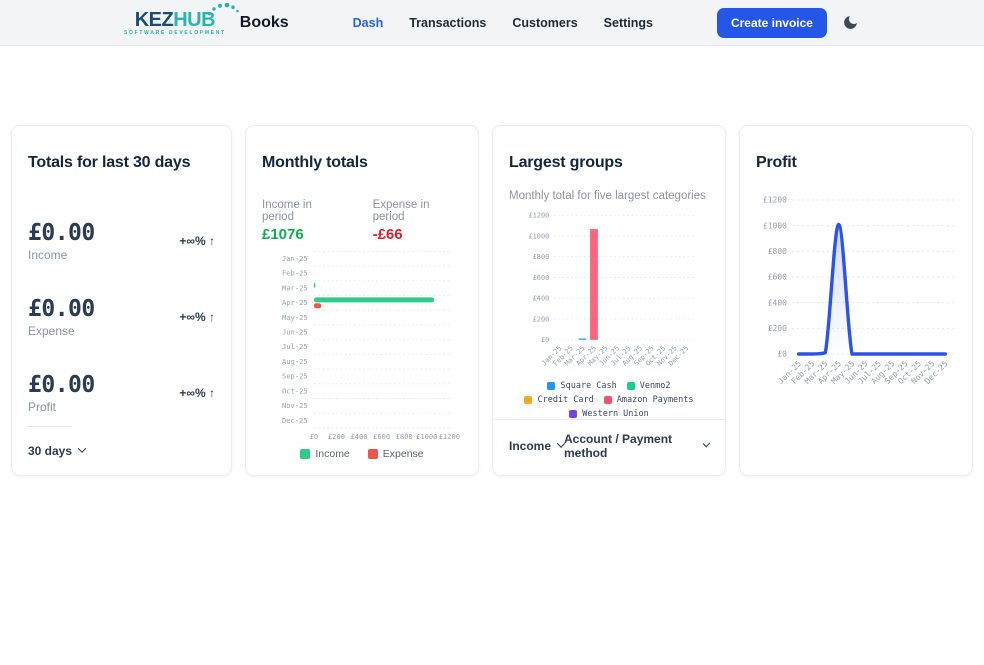 The height and width of the screenshot is (665, 984). I want to click on create-invoice-button: Create invoice, so click(771, 22).